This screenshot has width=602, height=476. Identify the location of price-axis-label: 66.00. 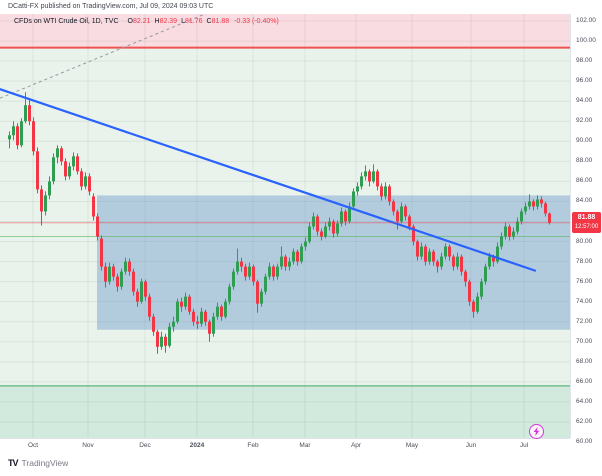
(584, 381).